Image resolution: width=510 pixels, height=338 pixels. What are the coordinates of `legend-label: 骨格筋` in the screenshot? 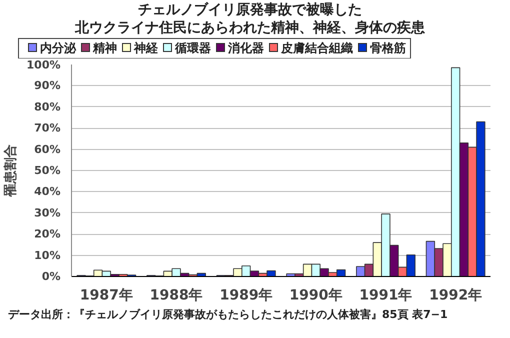 It's located at (388, 48).